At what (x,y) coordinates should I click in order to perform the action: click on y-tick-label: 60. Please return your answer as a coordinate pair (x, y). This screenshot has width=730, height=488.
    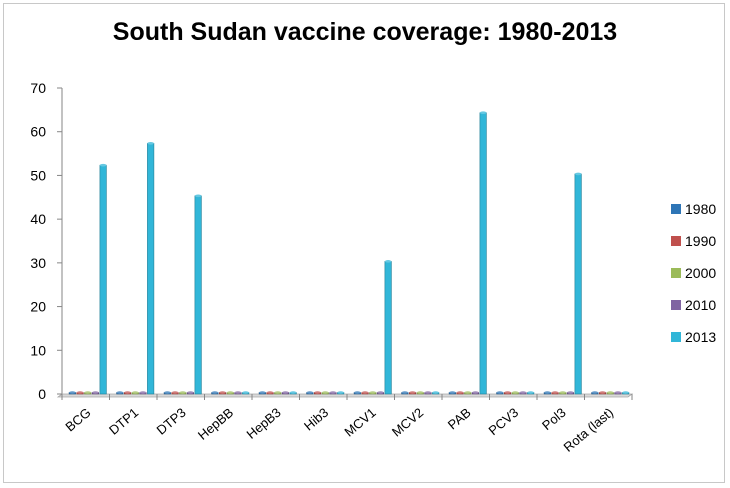
    Looking at the image, I should click on (38, 132).